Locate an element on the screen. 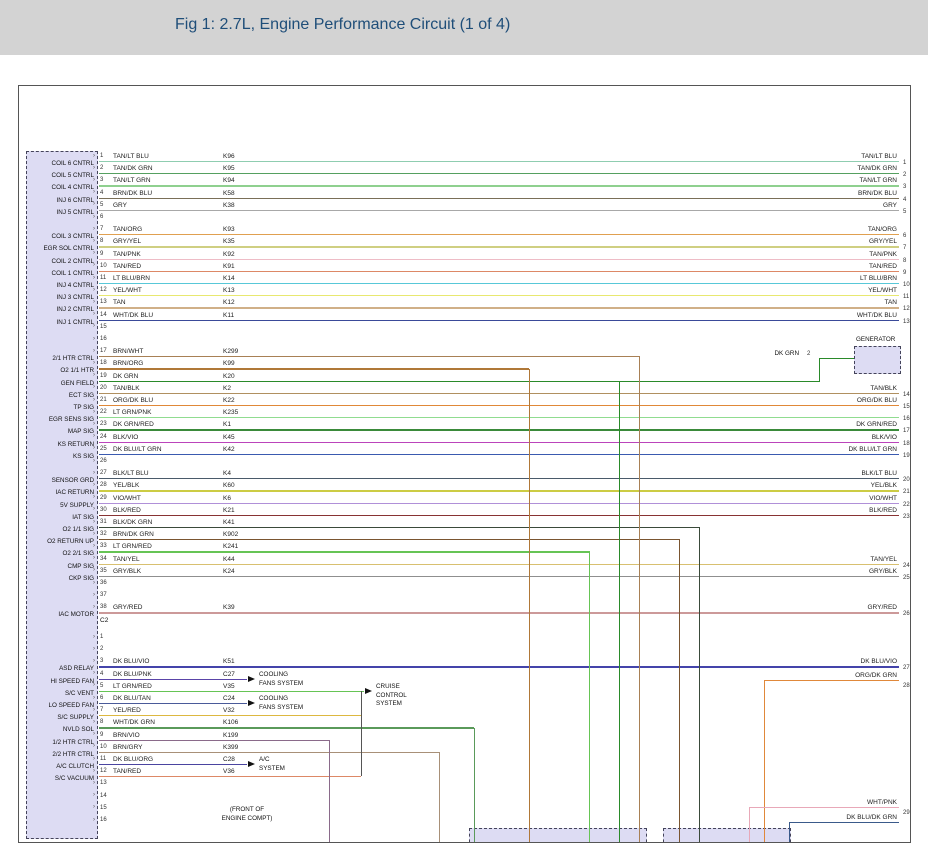  connector-pin-label: O2 RETURN UP is located at coordinates (70, 542).